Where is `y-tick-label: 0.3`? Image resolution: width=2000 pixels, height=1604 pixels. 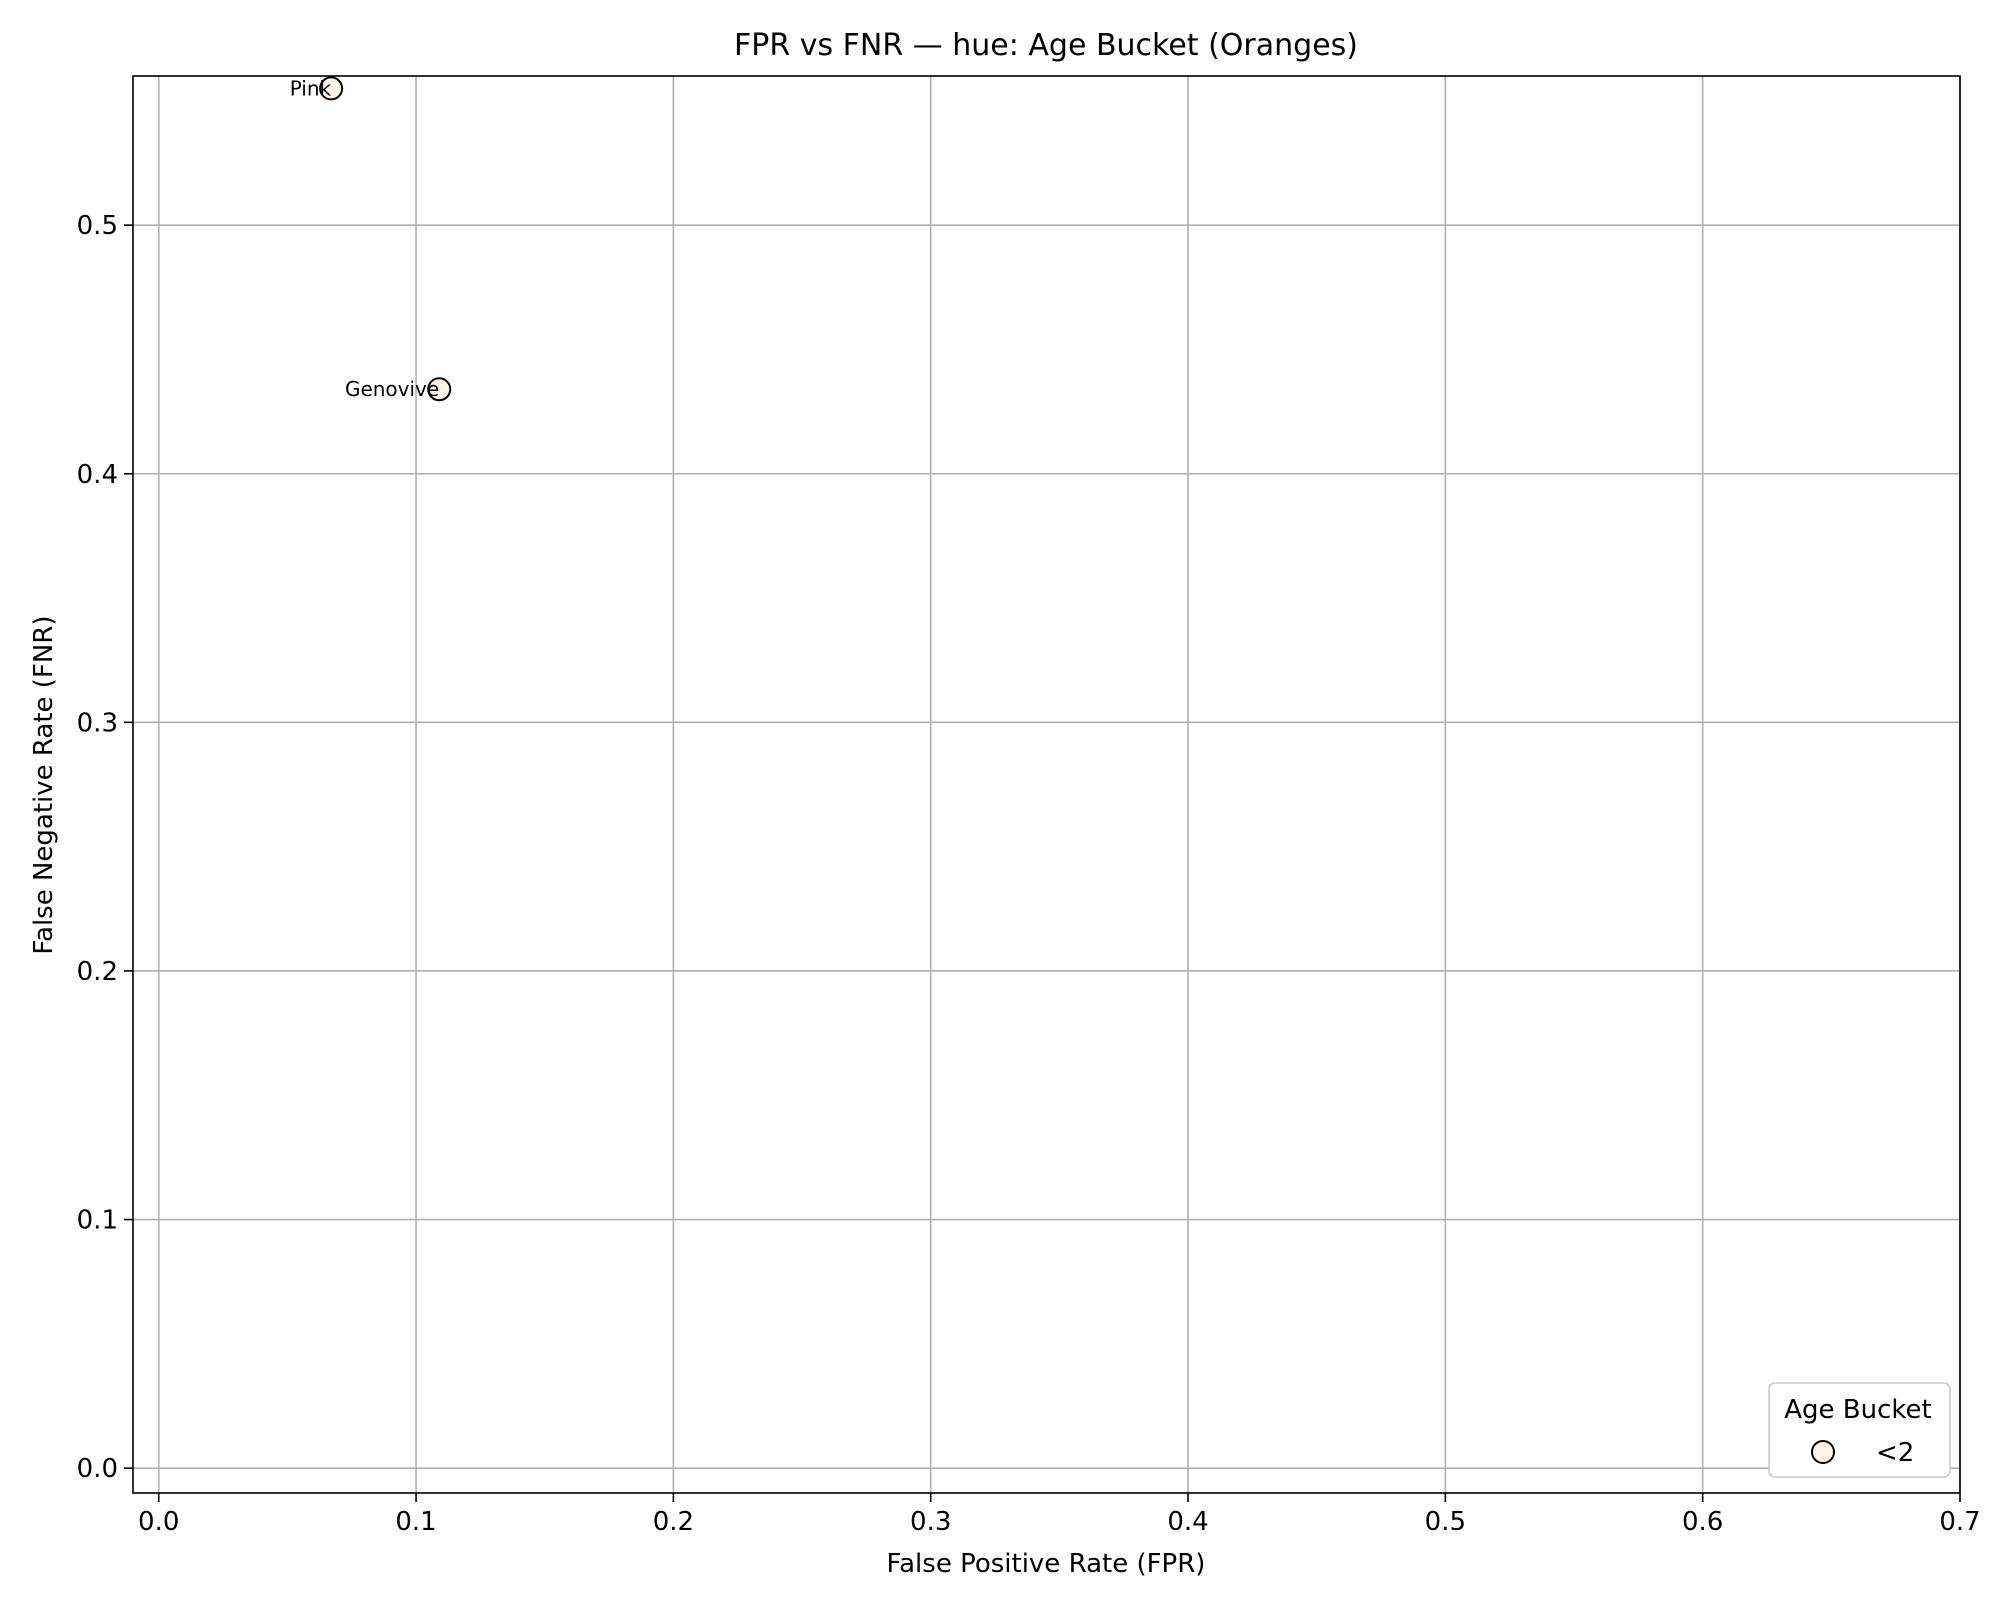
y-tick-label: 0.3 is located at coordinates (97, 723).